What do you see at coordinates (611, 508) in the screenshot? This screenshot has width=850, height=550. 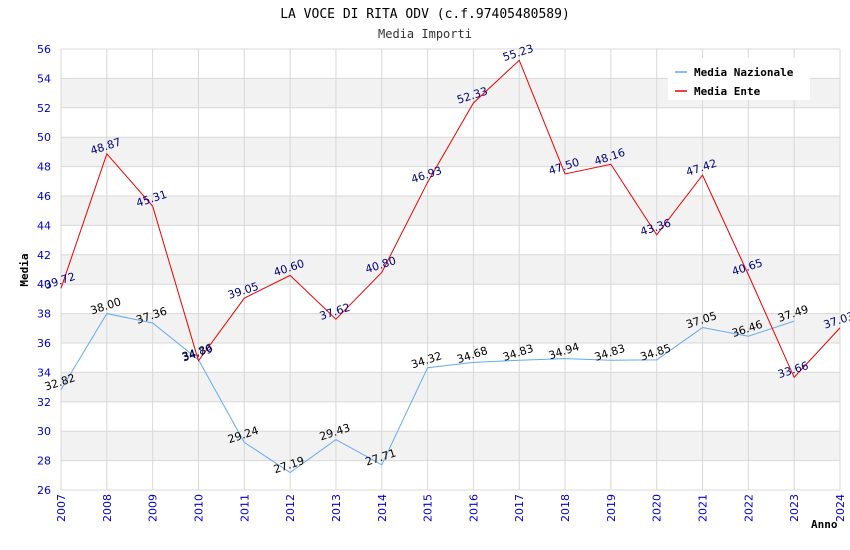 I see `x-tick-label: 2019` at bounding box center [611, 508].